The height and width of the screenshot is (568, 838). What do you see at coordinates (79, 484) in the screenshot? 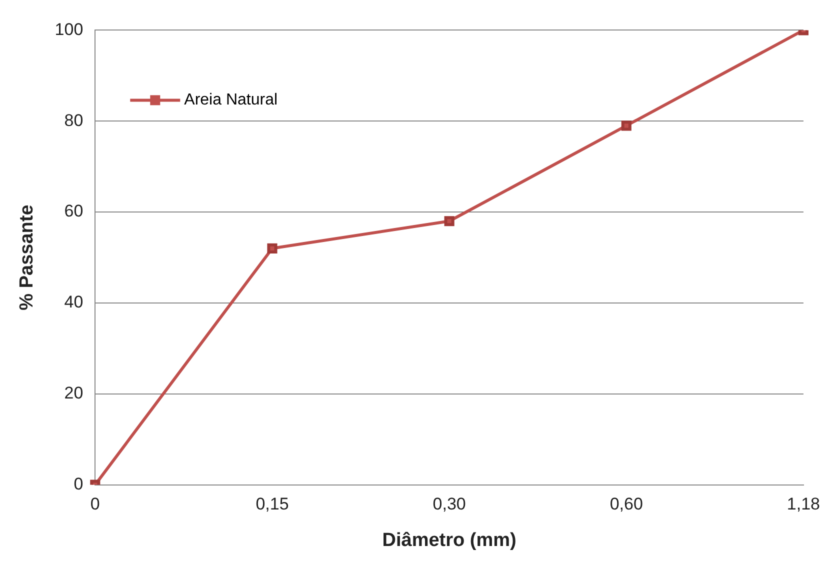
I see `y-tick-label: 0` at bounding box center [79, 484].